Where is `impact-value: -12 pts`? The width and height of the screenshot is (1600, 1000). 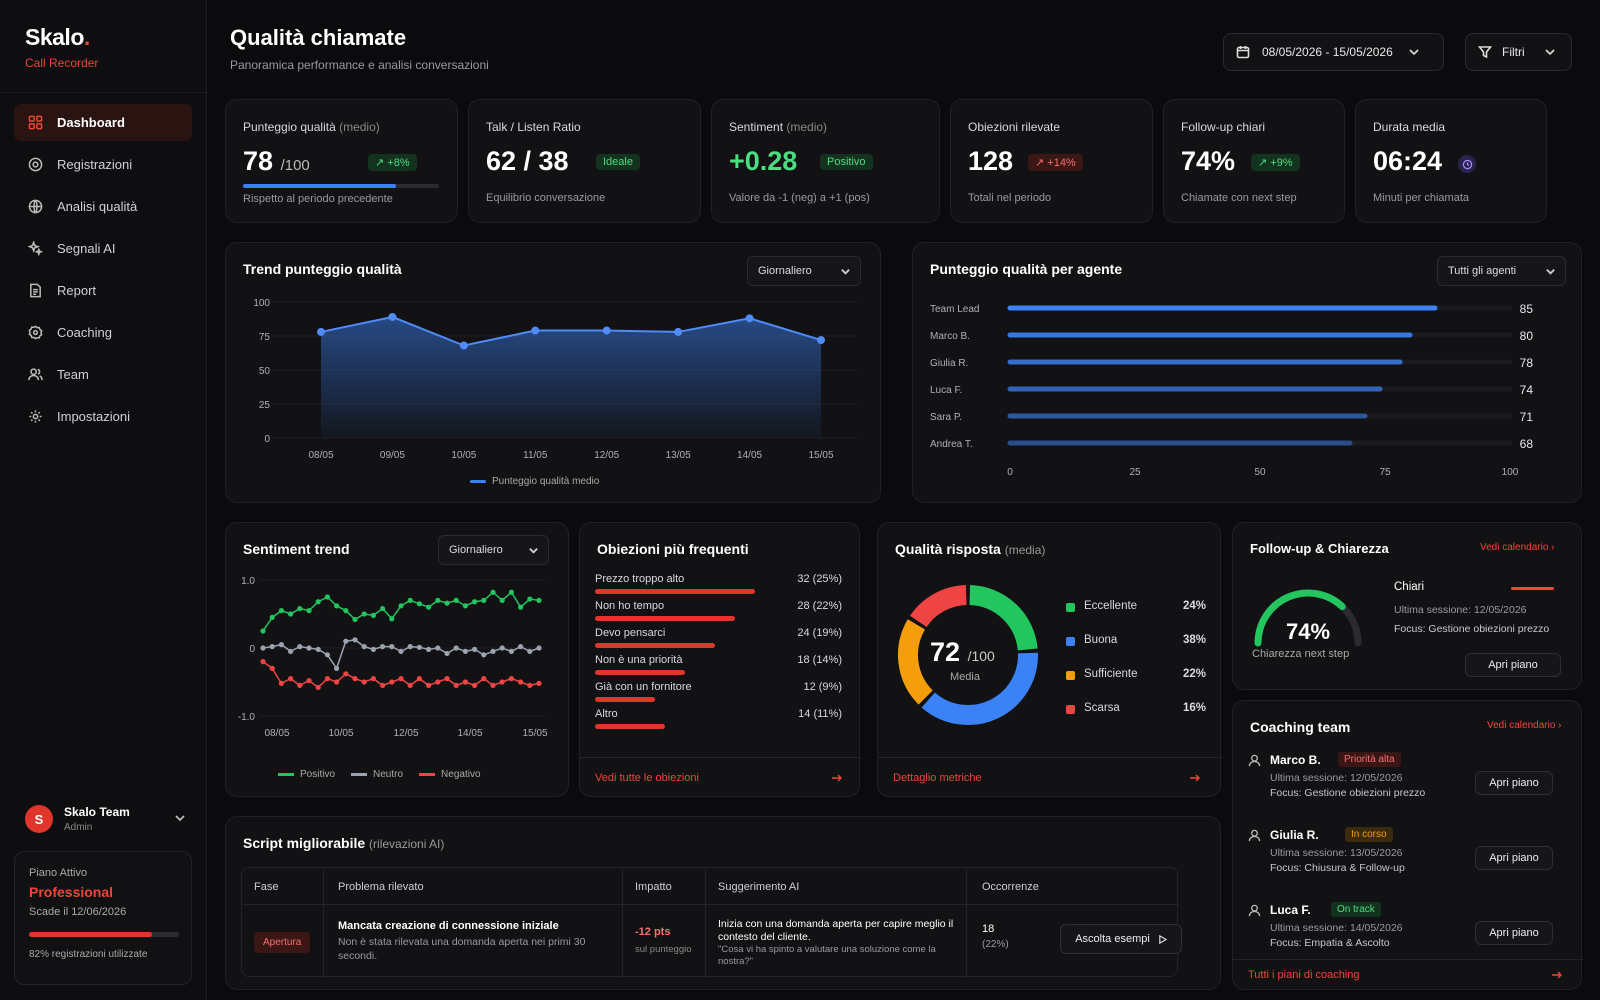
impact-value: -12 pts is located at coordinates (653, 932).